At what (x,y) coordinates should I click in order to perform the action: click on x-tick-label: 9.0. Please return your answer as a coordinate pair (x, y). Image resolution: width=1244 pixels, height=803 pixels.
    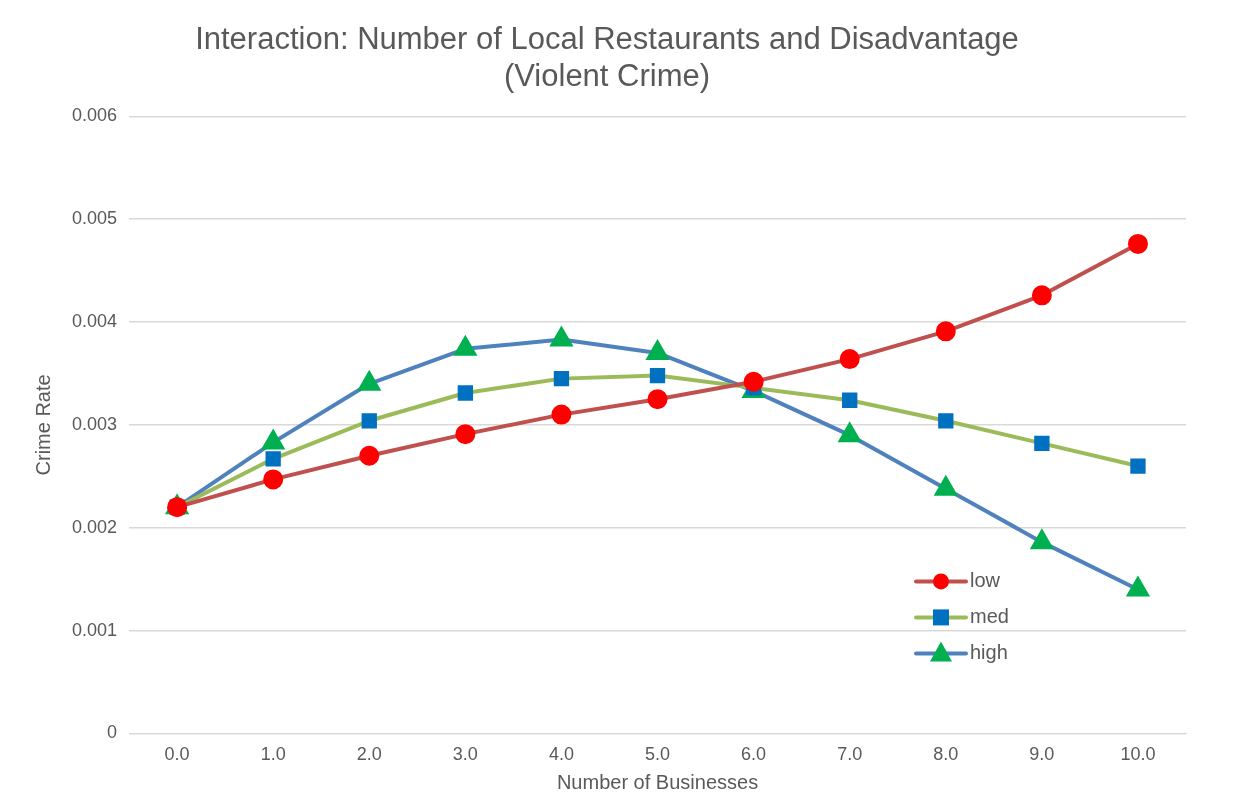
    Looking at the image, I should click on (1042, 754).